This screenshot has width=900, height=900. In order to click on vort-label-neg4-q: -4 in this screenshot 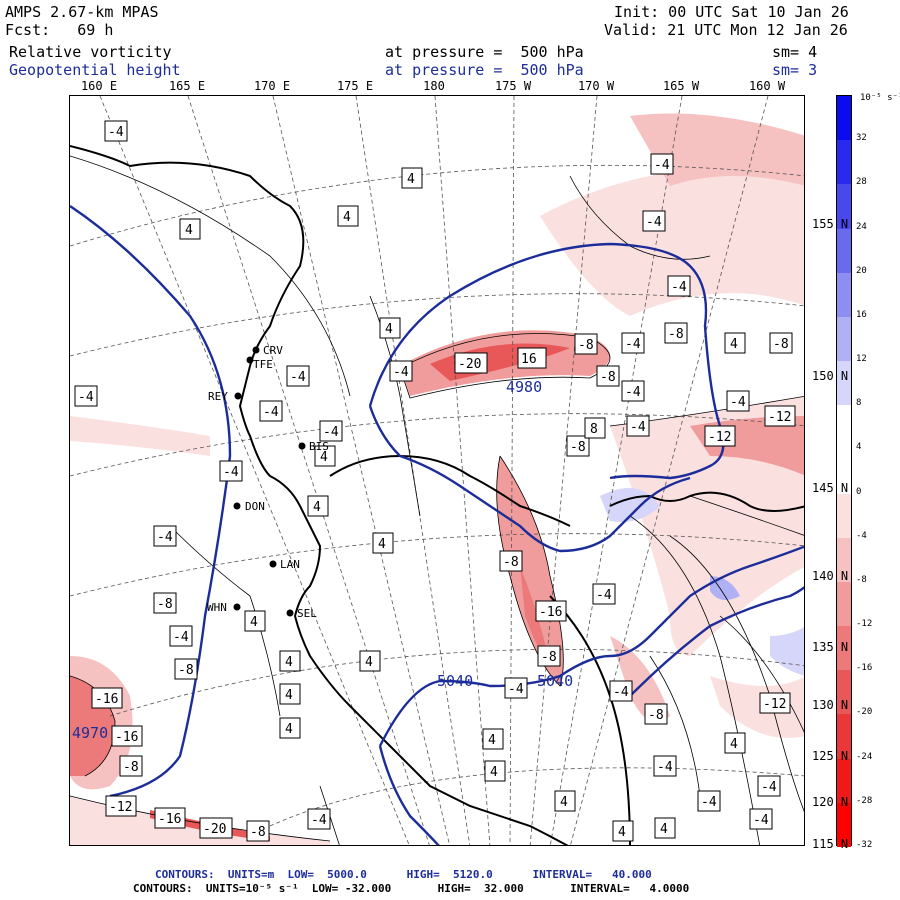, I will do `click(319, 819)`.